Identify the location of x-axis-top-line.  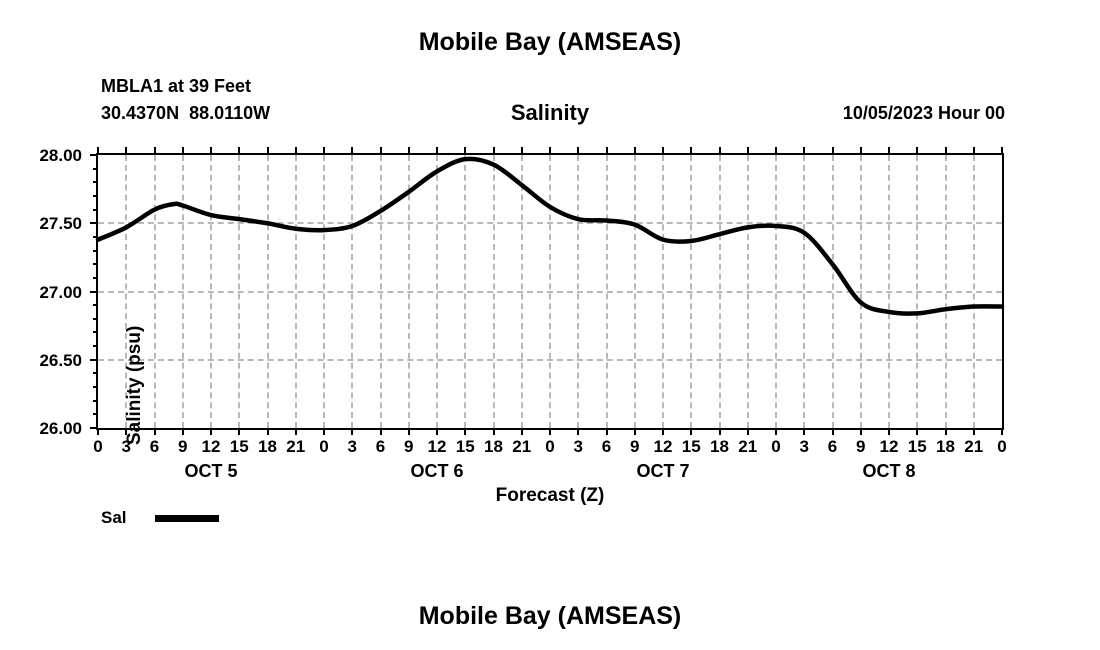
(550, 154).